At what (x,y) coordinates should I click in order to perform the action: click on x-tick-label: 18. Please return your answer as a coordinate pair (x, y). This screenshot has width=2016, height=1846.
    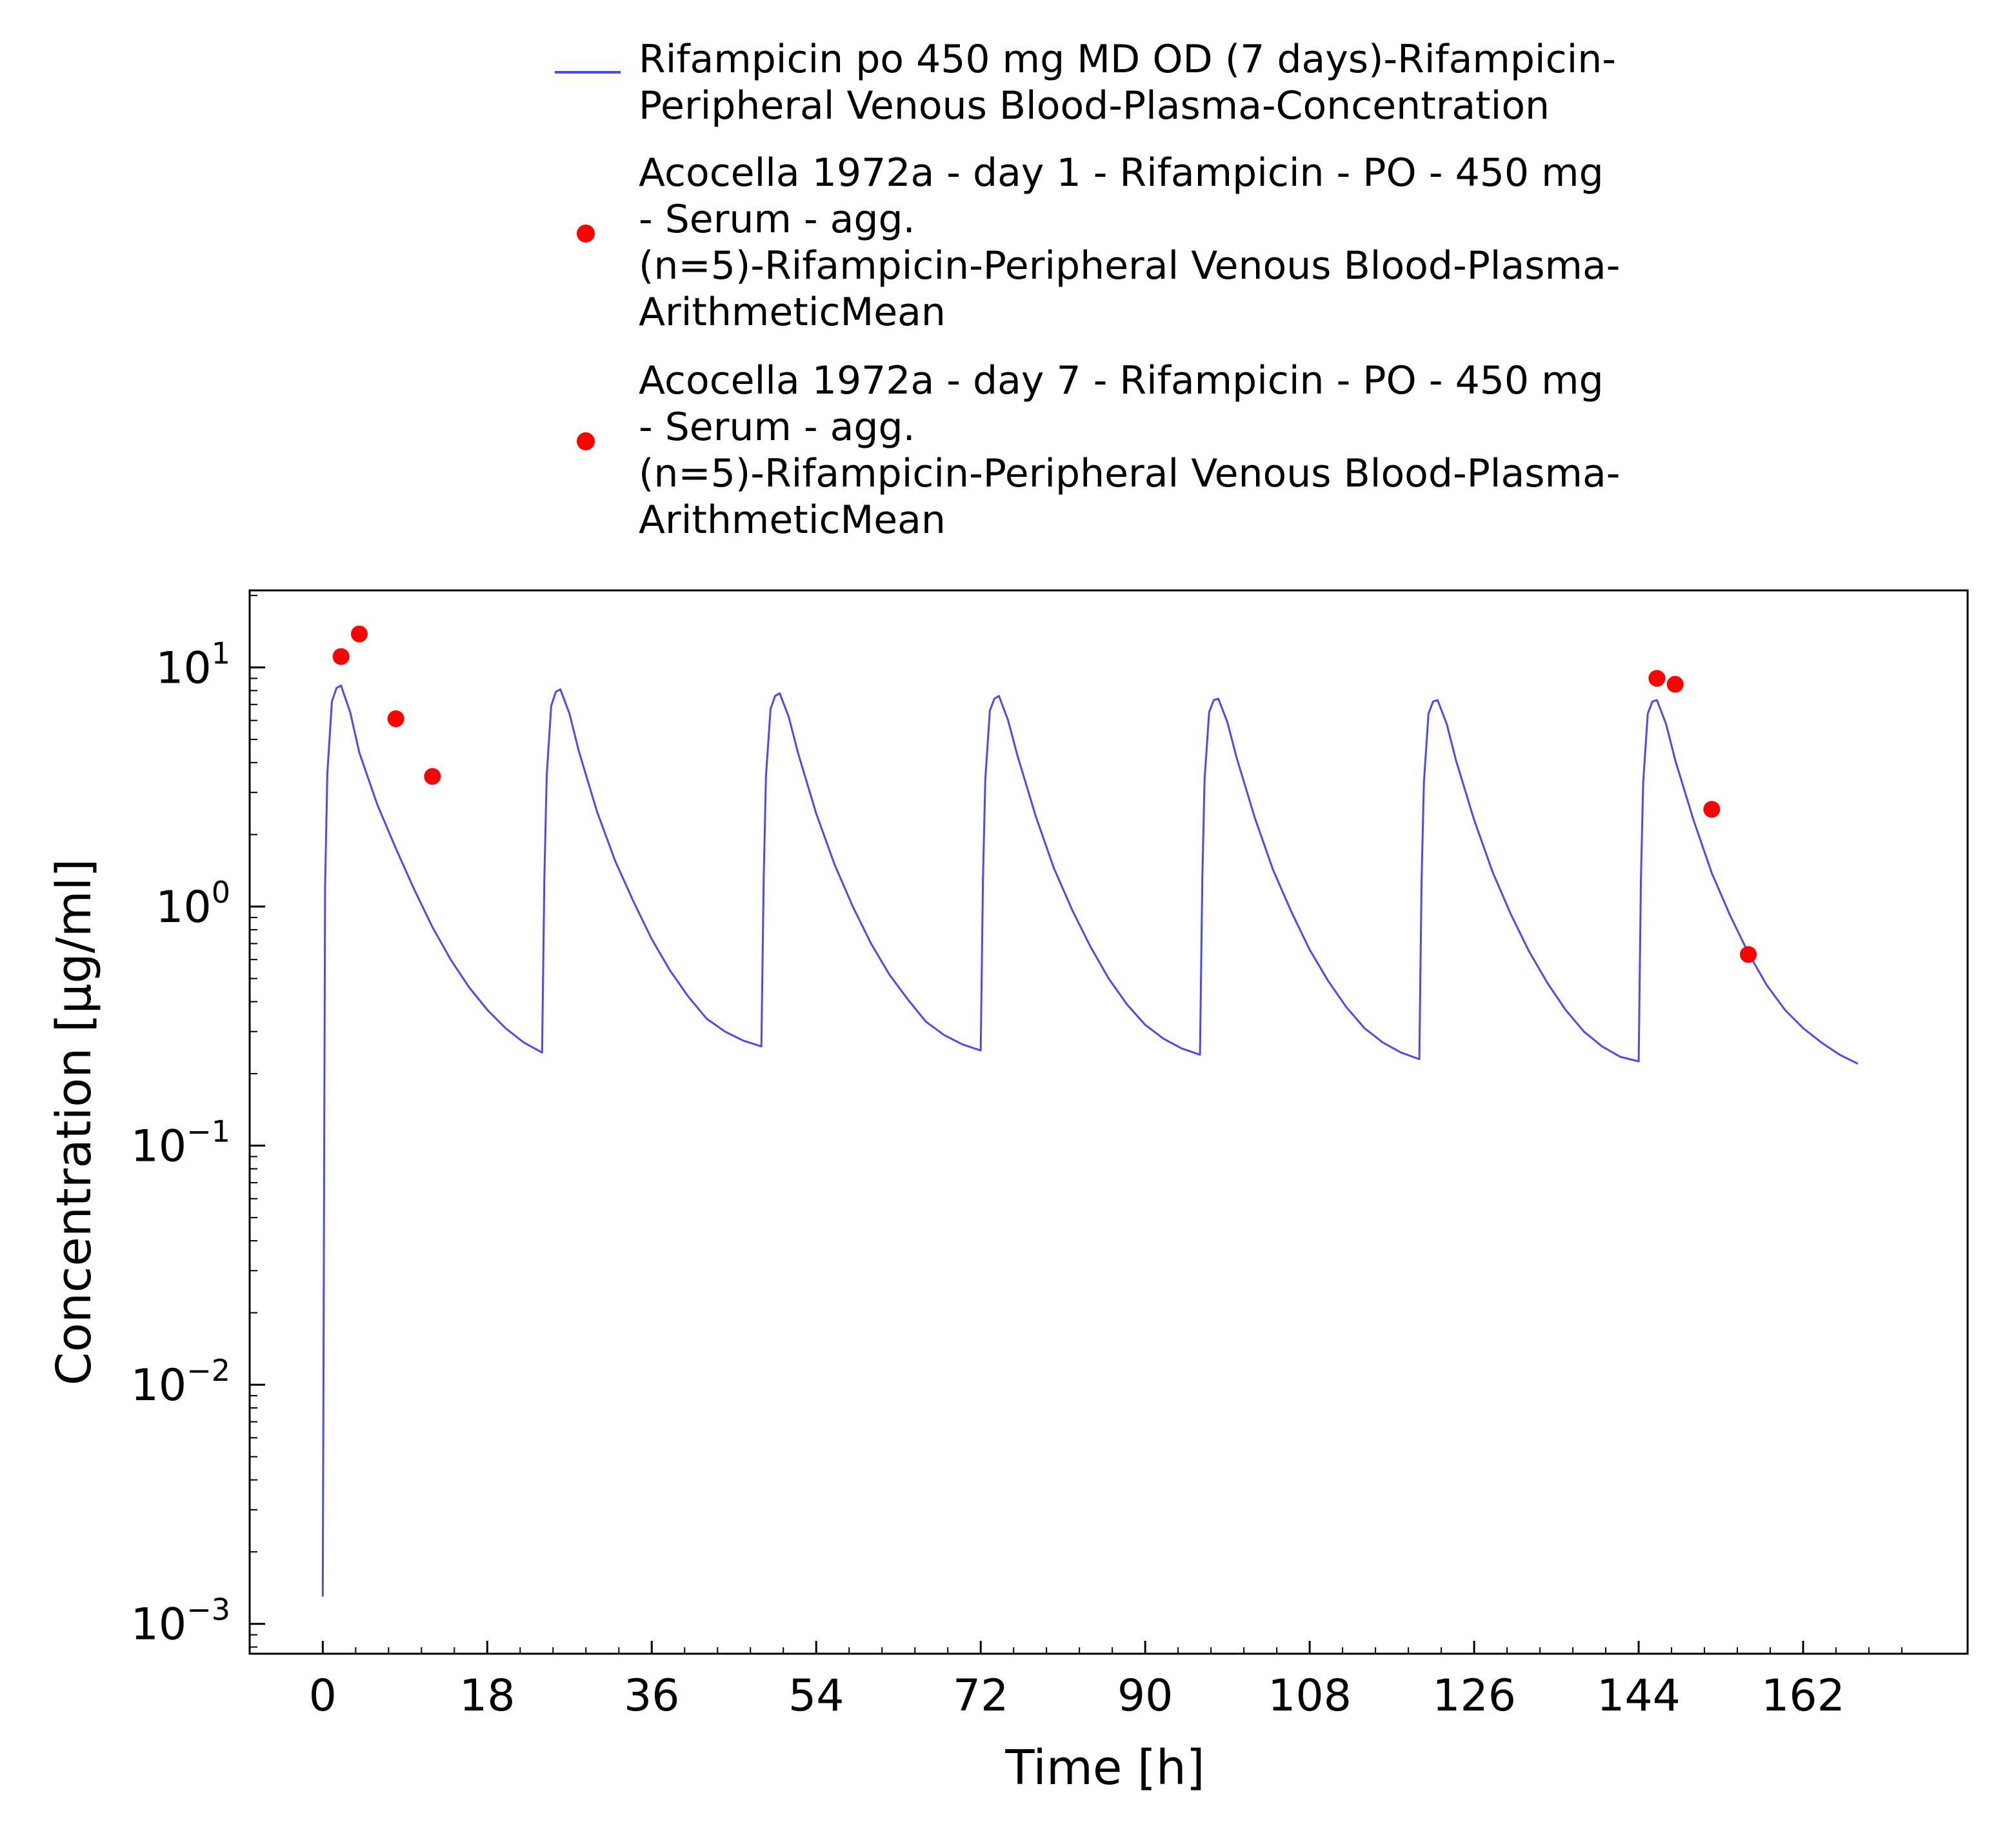
    Looking at the image, I should click on (487, 1695).